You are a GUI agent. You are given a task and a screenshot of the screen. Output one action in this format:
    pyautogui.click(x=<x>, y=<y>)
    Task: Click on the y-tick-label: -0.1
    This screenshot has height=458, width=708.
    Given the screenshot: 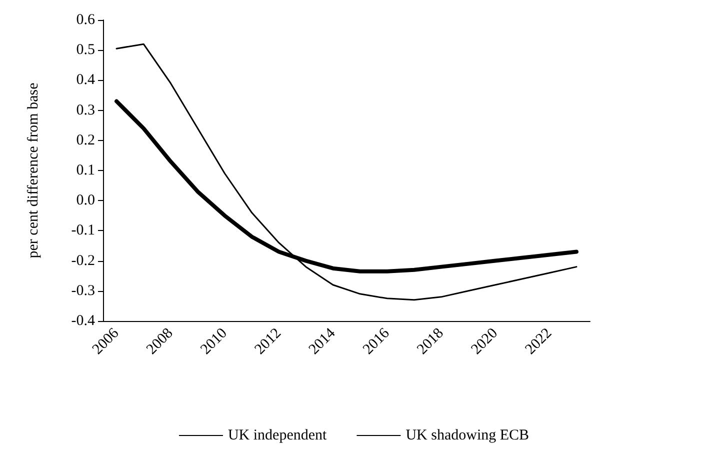 What is the action you would take?
    pyautogui.click(x=83, y=230)
    